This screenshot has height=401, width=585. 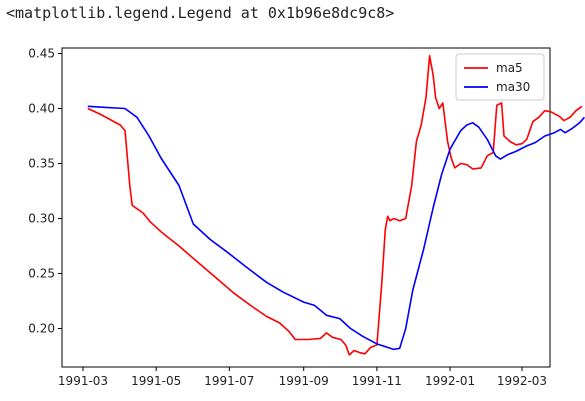 What do you see at coordinates (229, 381) in the screenshot?
I see `x-tick-label: 1991-07` at bounding box center [229, 381].